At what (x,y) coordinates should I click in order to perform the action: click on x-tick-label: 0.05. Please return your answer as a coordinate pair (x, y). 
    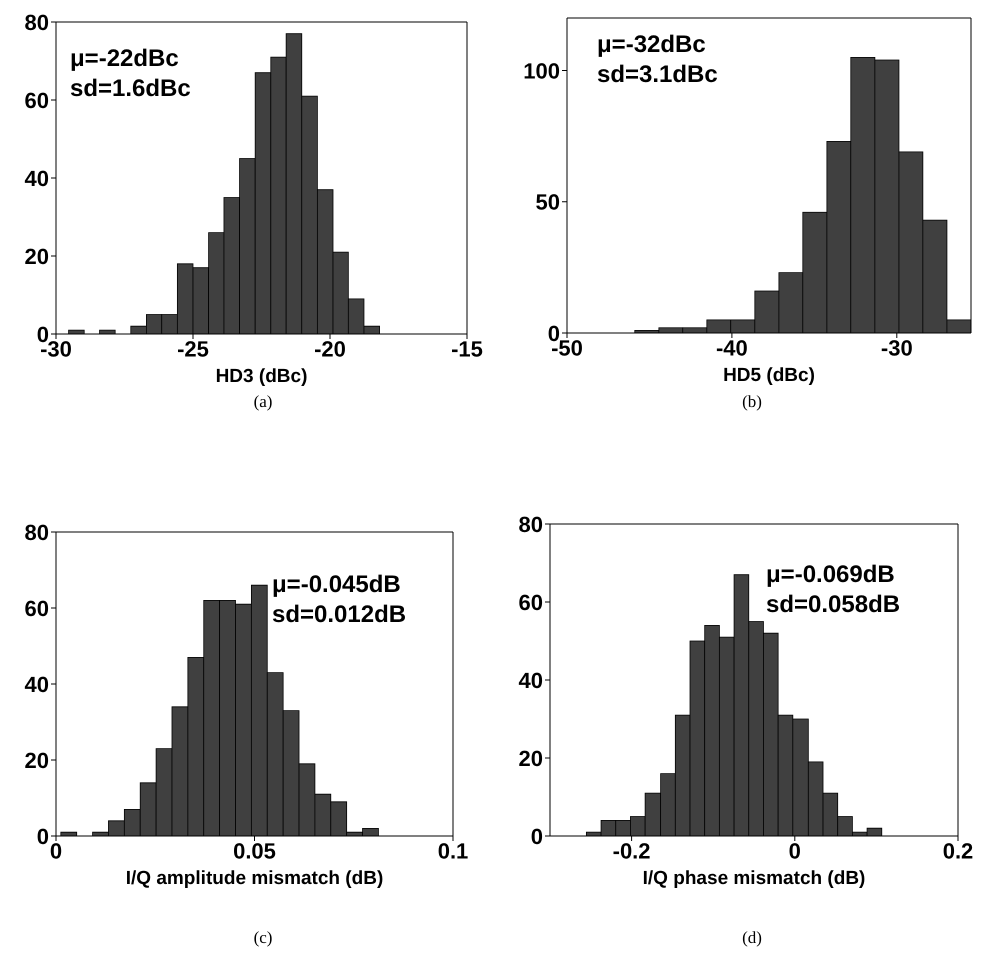
    Looking at the image, I should click on (254, 851).